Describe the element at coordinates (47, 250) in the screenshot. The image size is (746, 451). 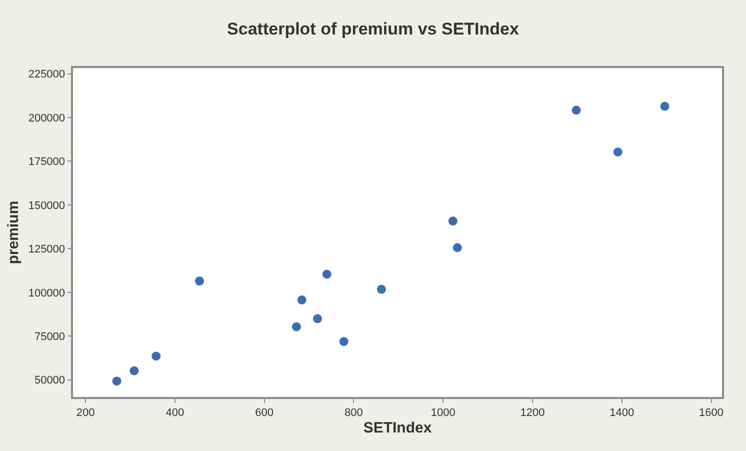
I see `y-tick-label: 125000` at that location.